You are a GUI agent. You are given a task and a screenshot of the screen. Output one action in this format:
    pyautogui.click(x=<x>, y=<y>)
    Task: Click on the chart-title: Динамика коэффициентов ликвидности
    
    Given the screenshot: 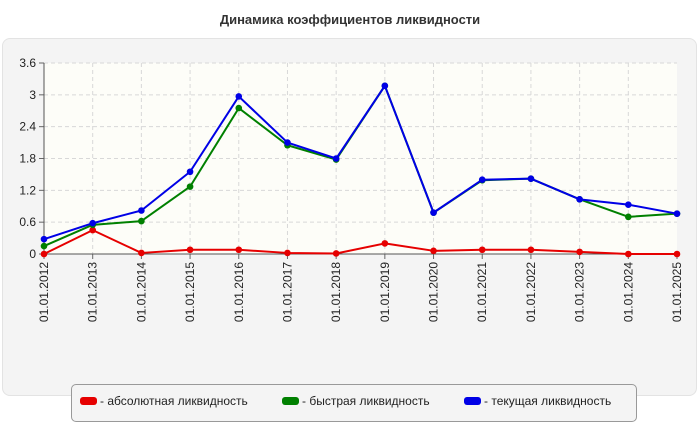 What is the action you would take?
    pyautogui.click(x=350, y=19)
    